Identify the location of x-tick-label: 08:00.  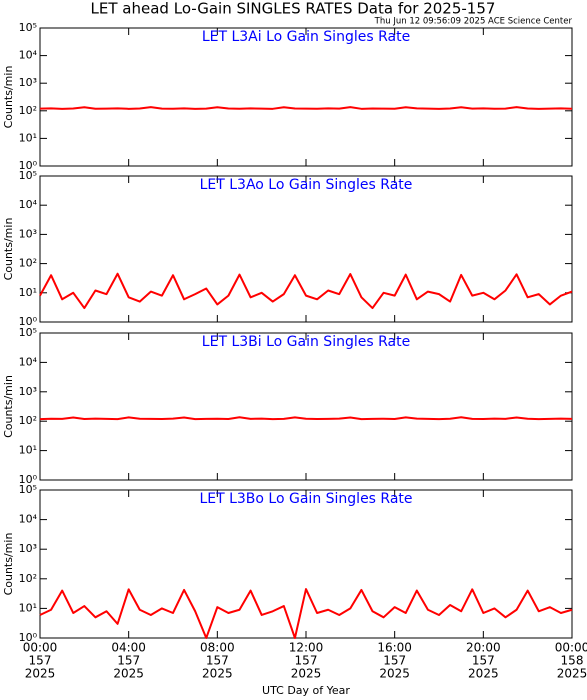
(217, 648).